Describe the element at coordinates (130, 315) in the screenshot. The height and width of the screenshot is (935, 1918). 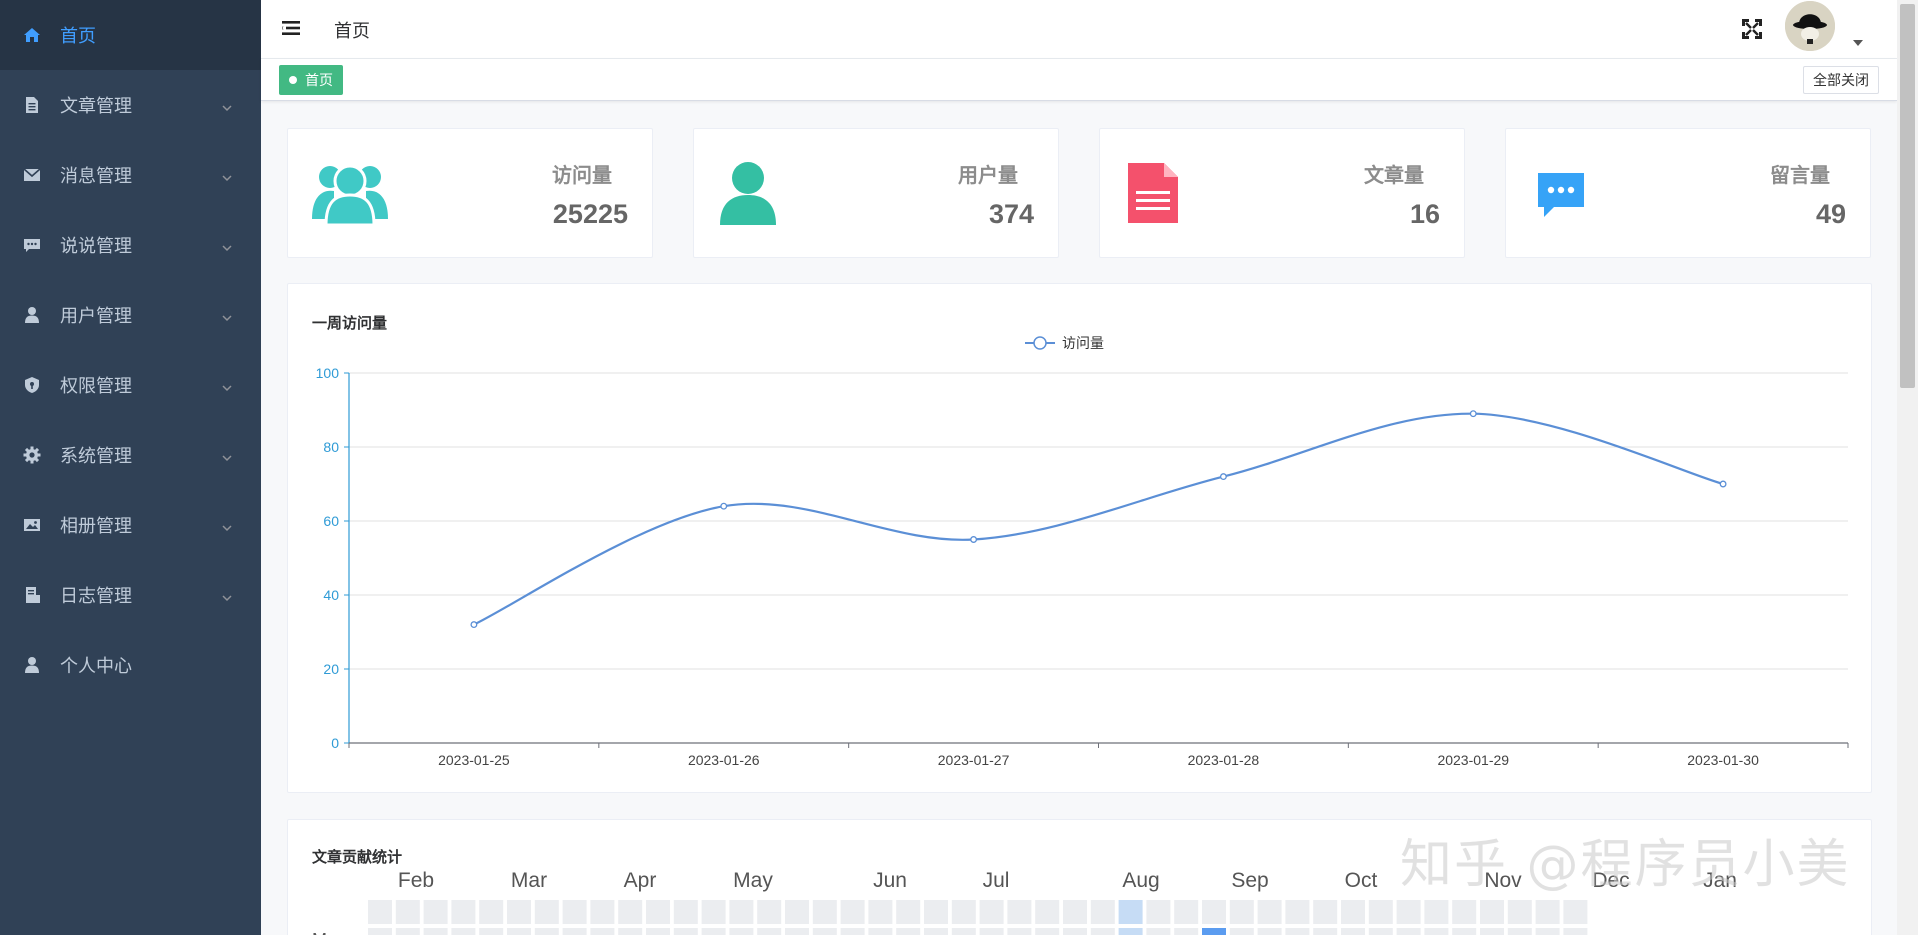
I see `sidebar-item-5: 用户管理` at that location.